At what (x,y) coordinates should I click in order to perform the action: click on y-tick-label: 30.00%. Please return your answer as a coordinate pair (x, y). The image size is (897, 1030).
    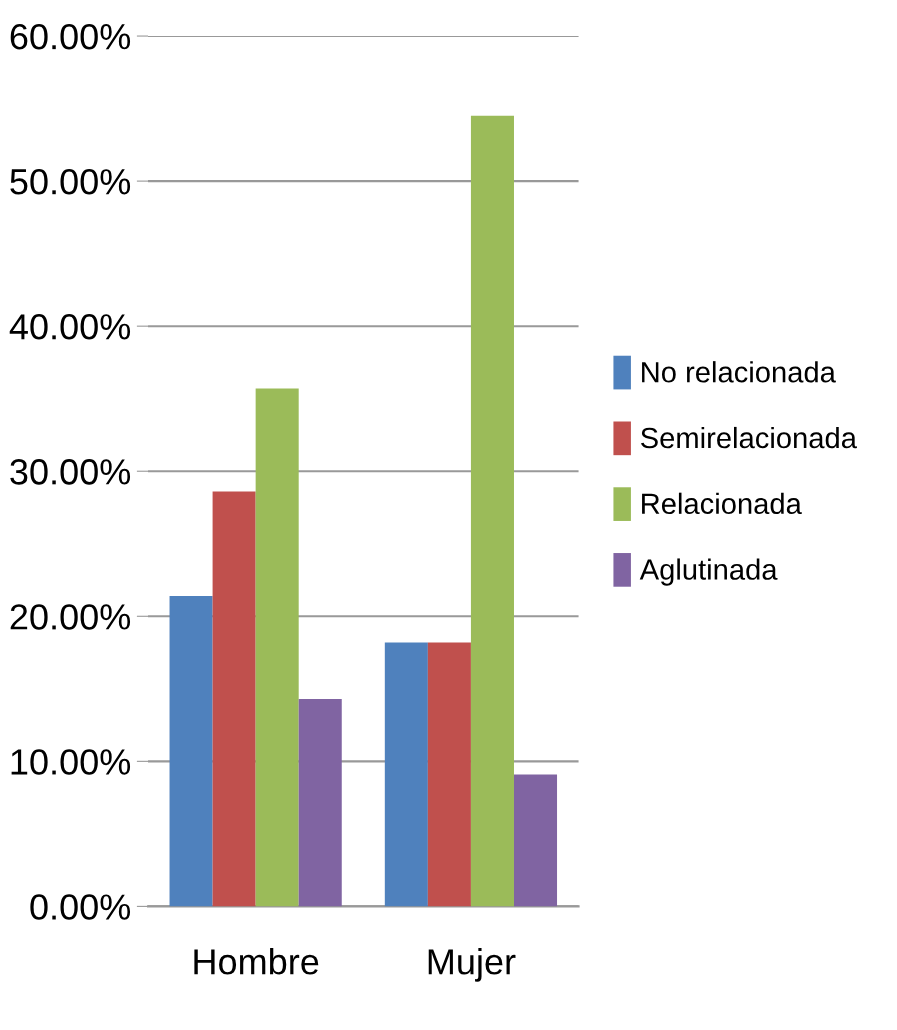
    Looking at the image, I should click on (70, 472).